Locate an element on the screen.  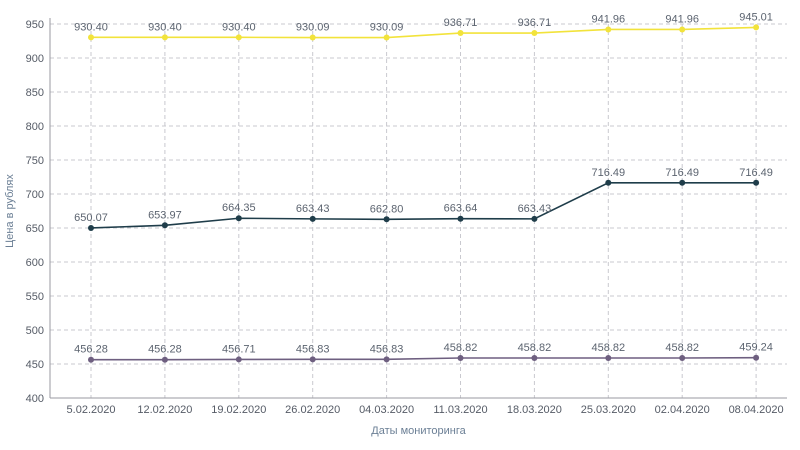
data-label: 945.01 is located at coordinates (756, 17).